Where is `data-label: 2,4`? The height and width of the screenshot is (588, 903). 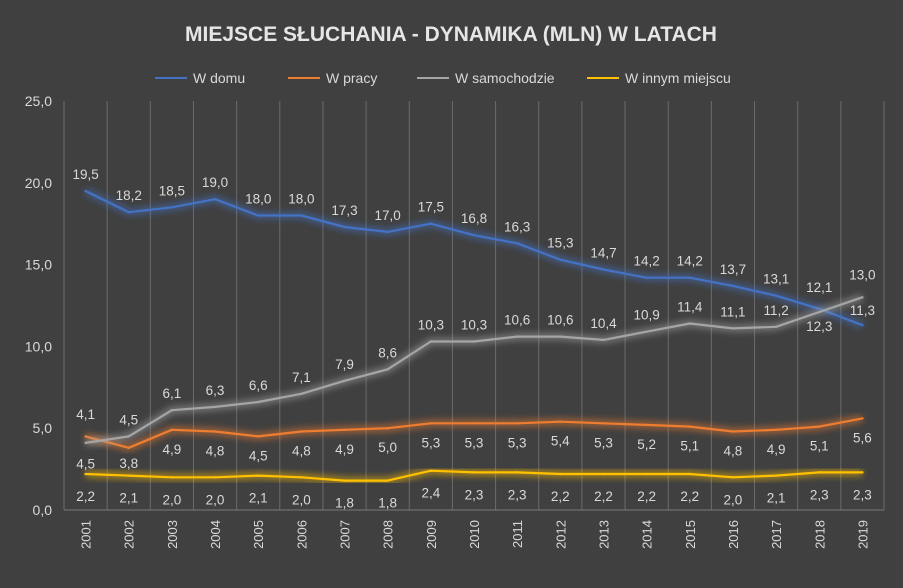
data-label: 2,4 is located at coordinates (430, 493).